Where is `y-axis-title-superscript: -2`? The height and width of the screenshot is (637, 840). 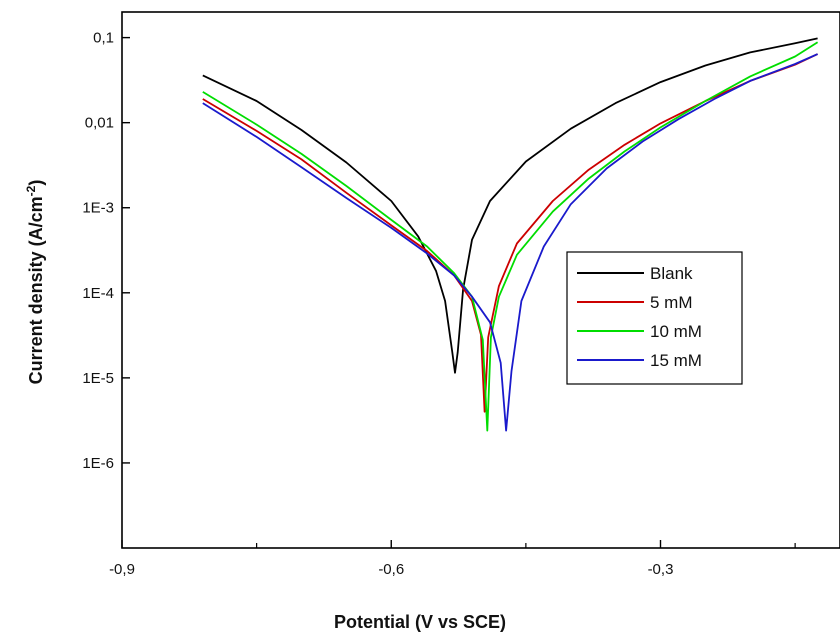 y-axis-title-superscript: -2 is located at coordinates (31, 190).